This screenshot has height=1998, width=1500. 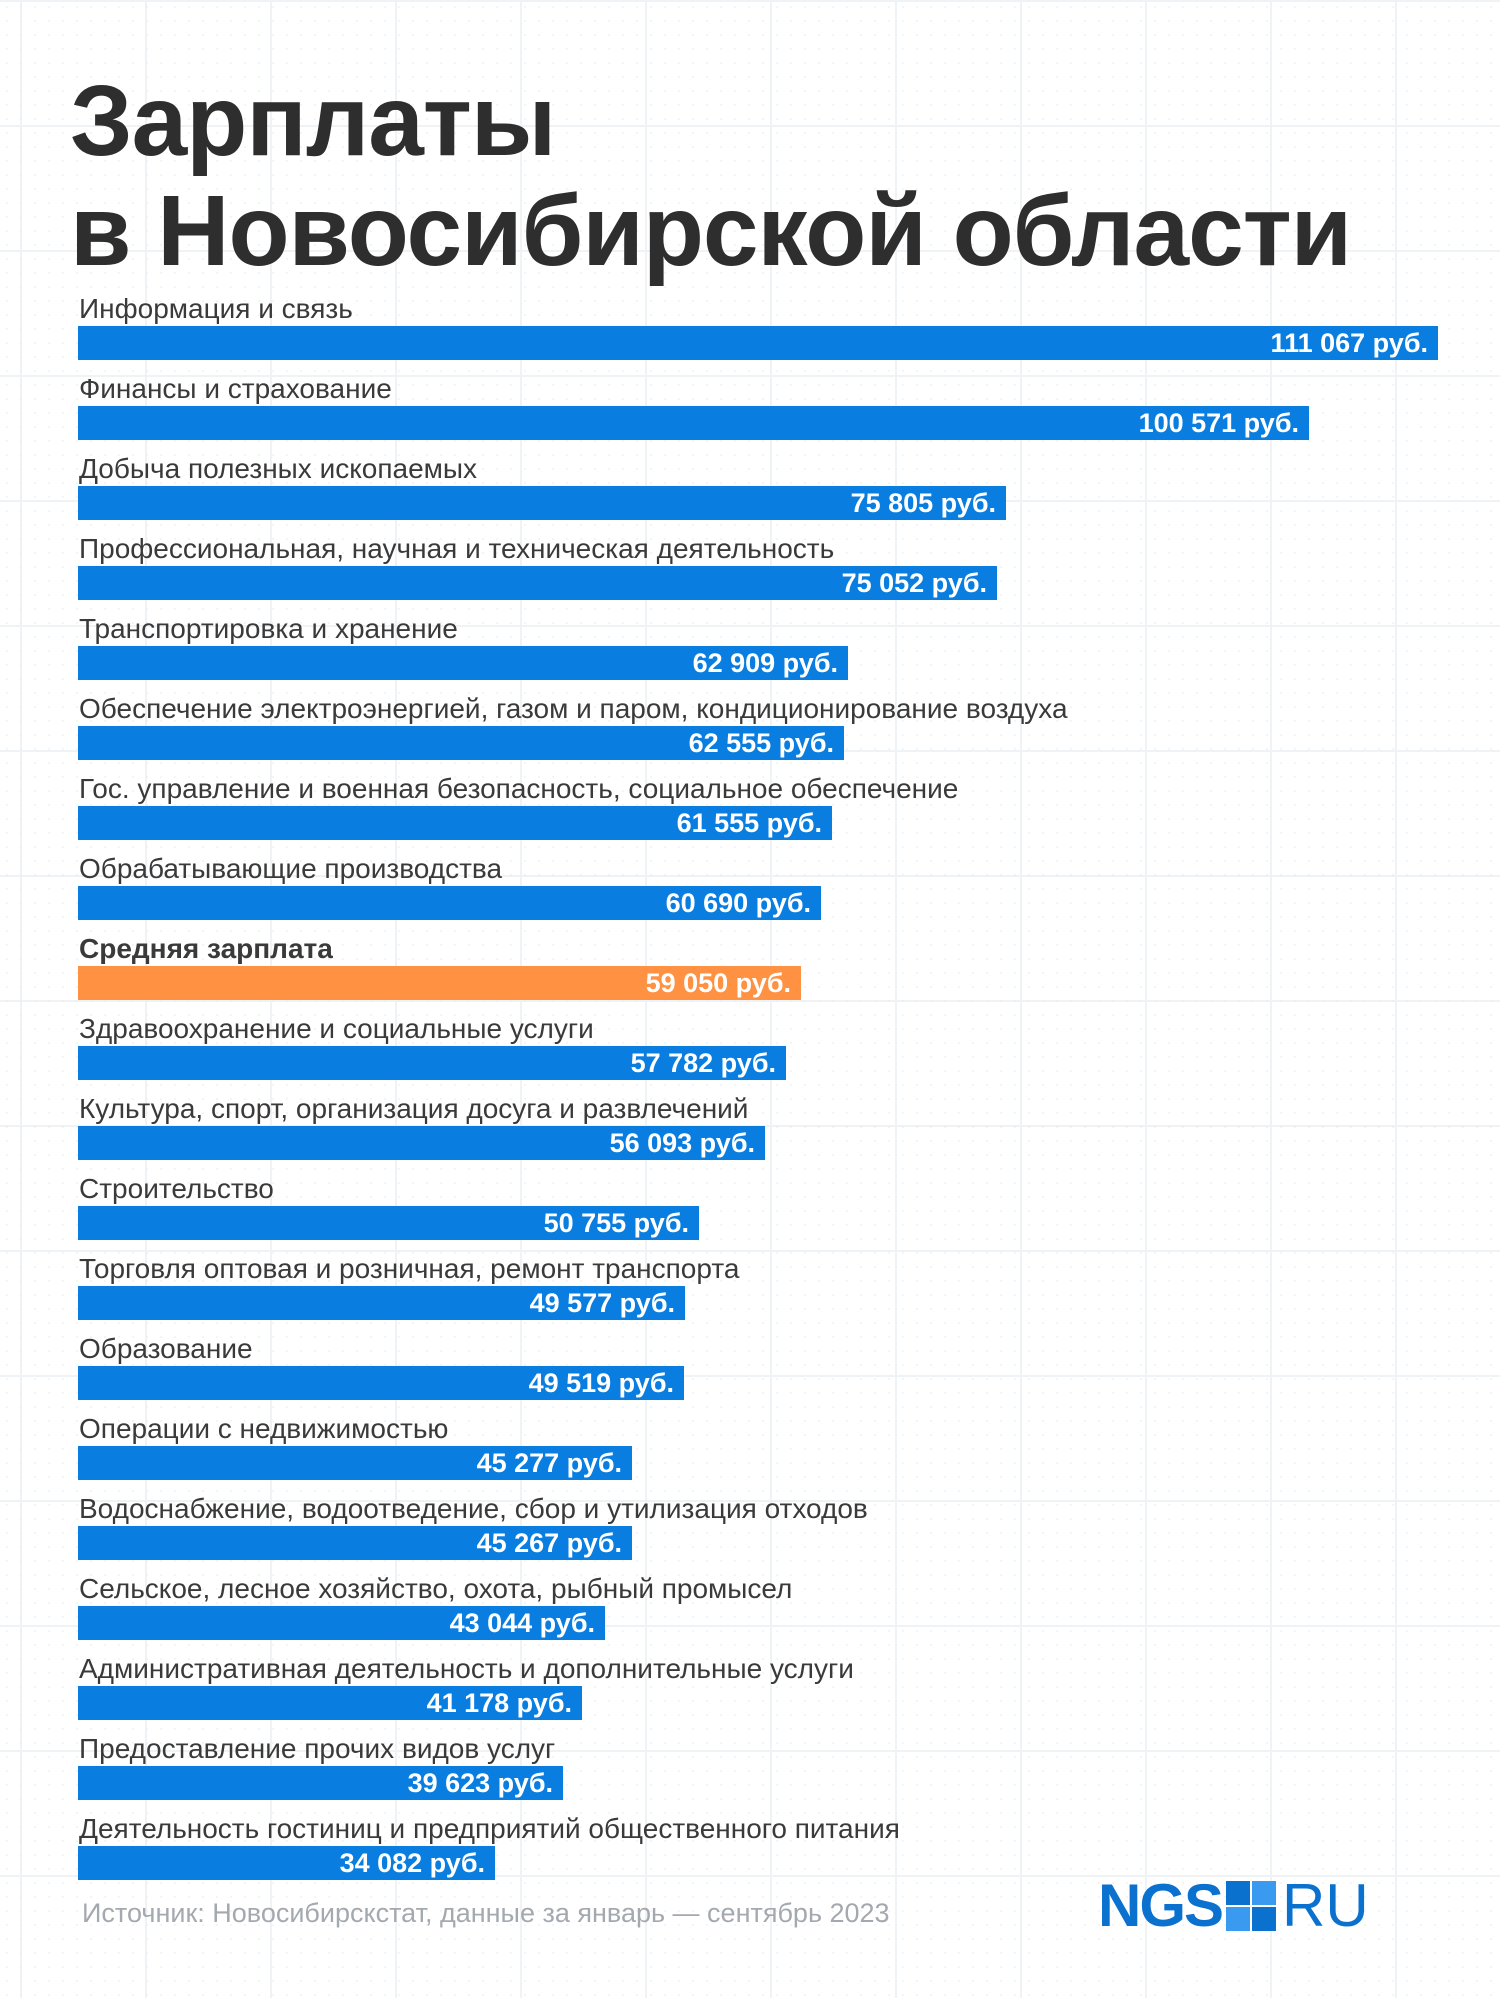 I want to click on bar: 62 555 руб., so click(x=461, y=743).